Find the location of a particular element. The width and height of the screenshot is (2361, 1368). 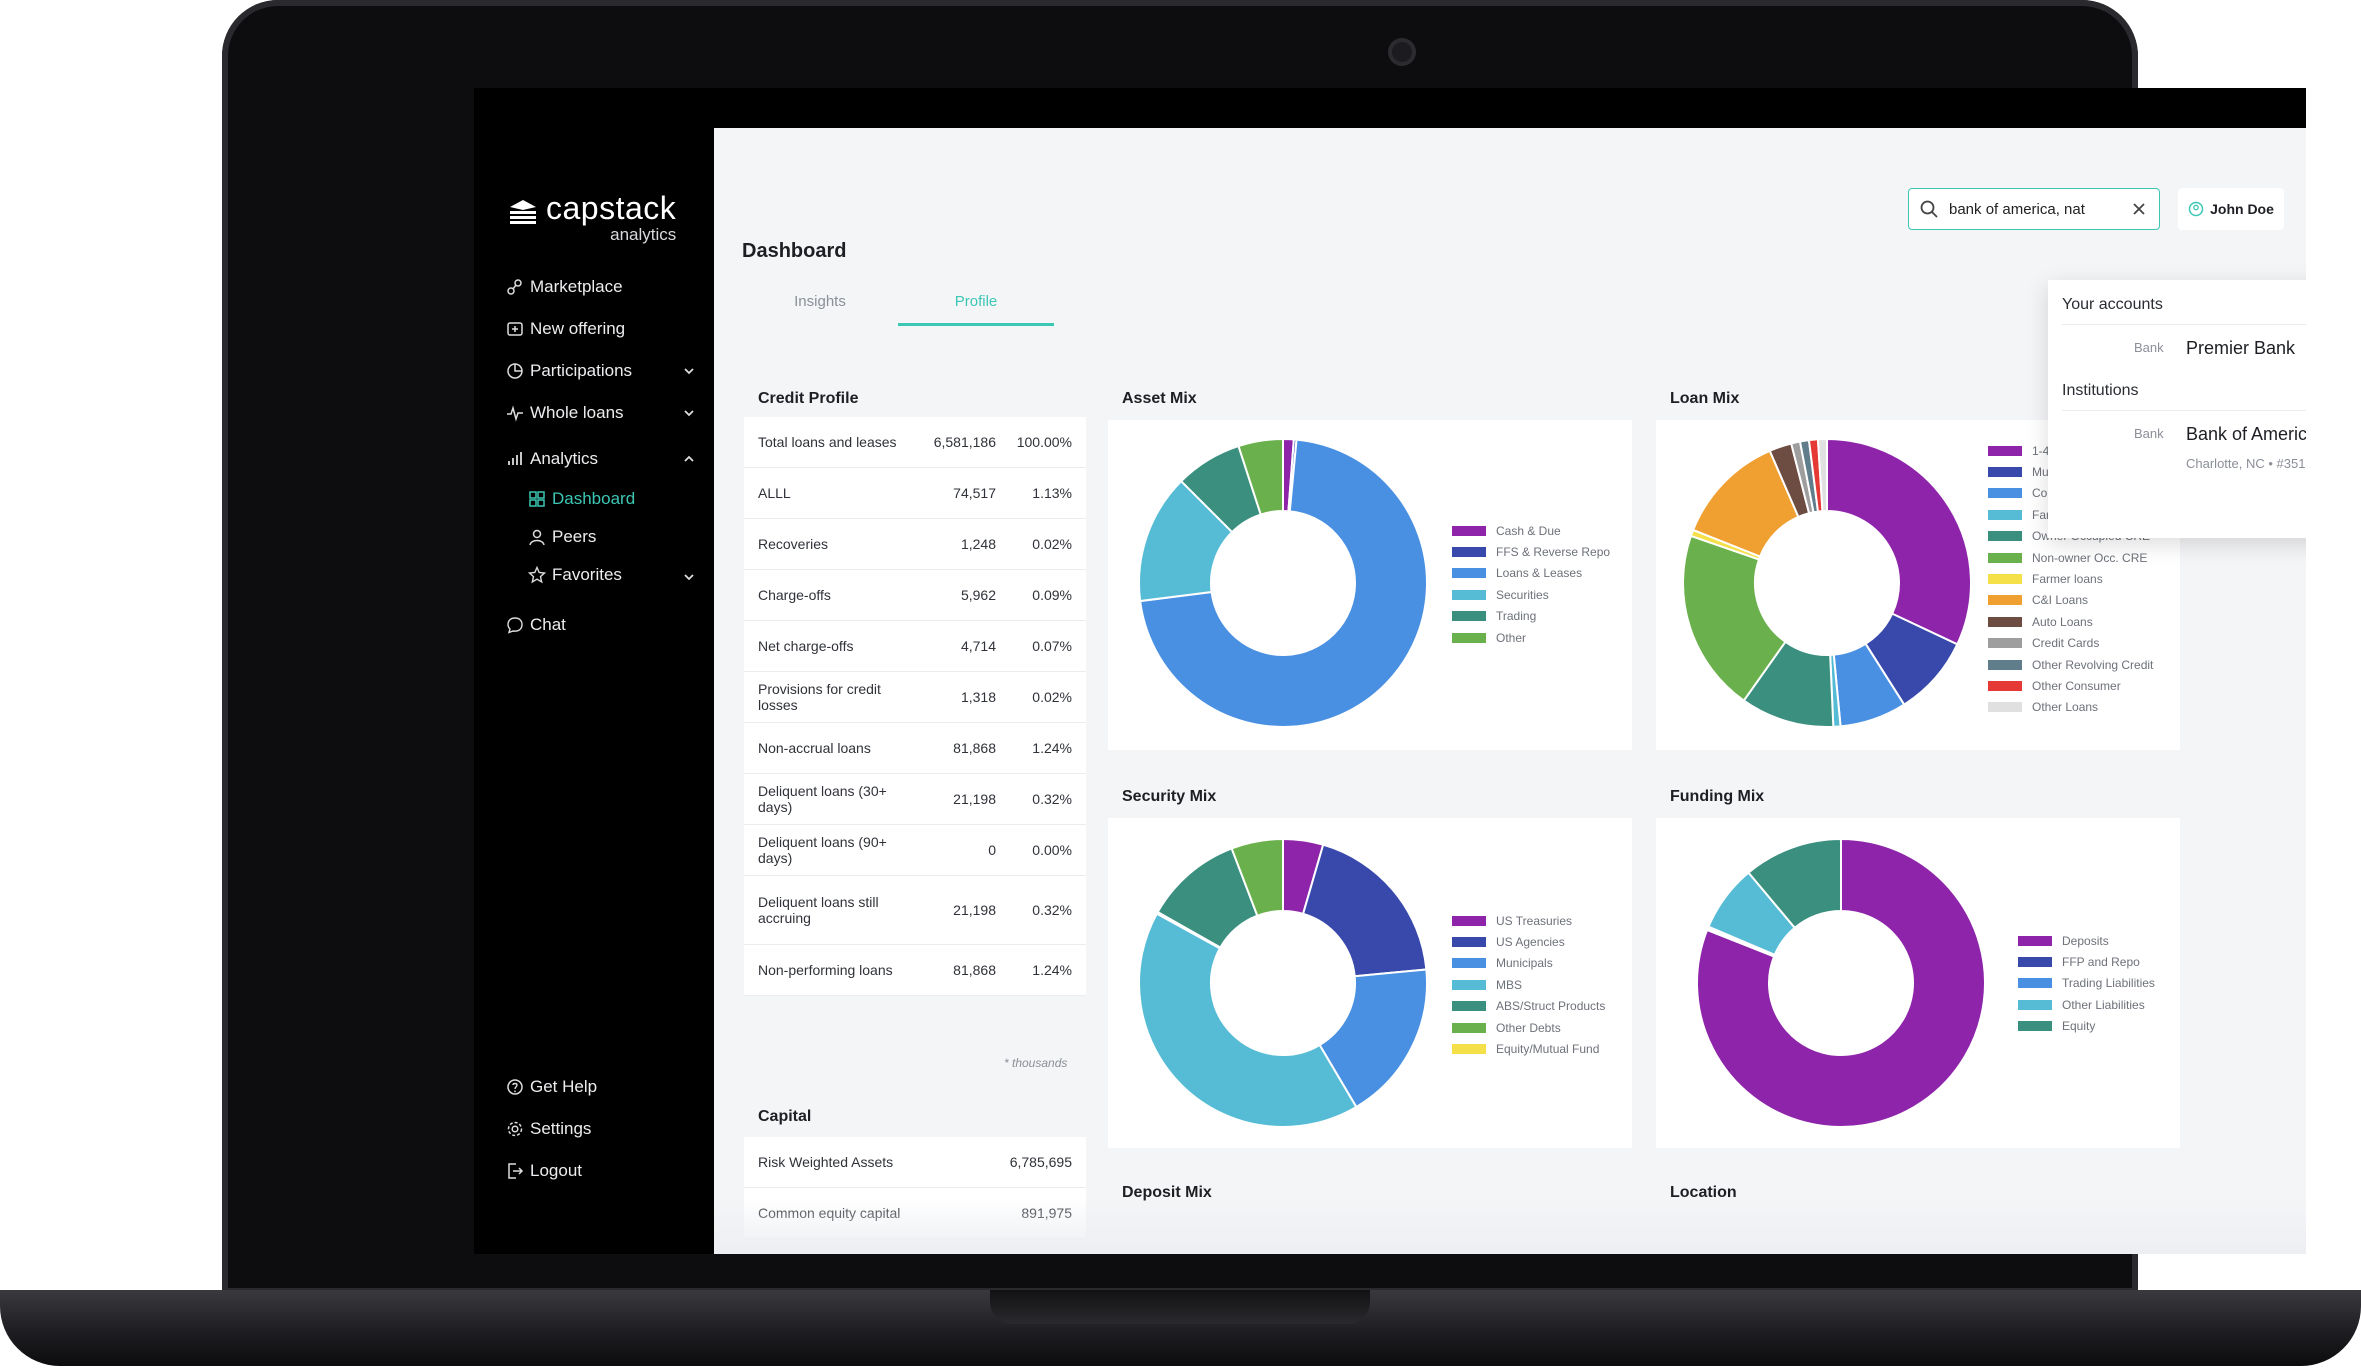

sidebar-item-participations: Participations is located at coordinates (601, 371).